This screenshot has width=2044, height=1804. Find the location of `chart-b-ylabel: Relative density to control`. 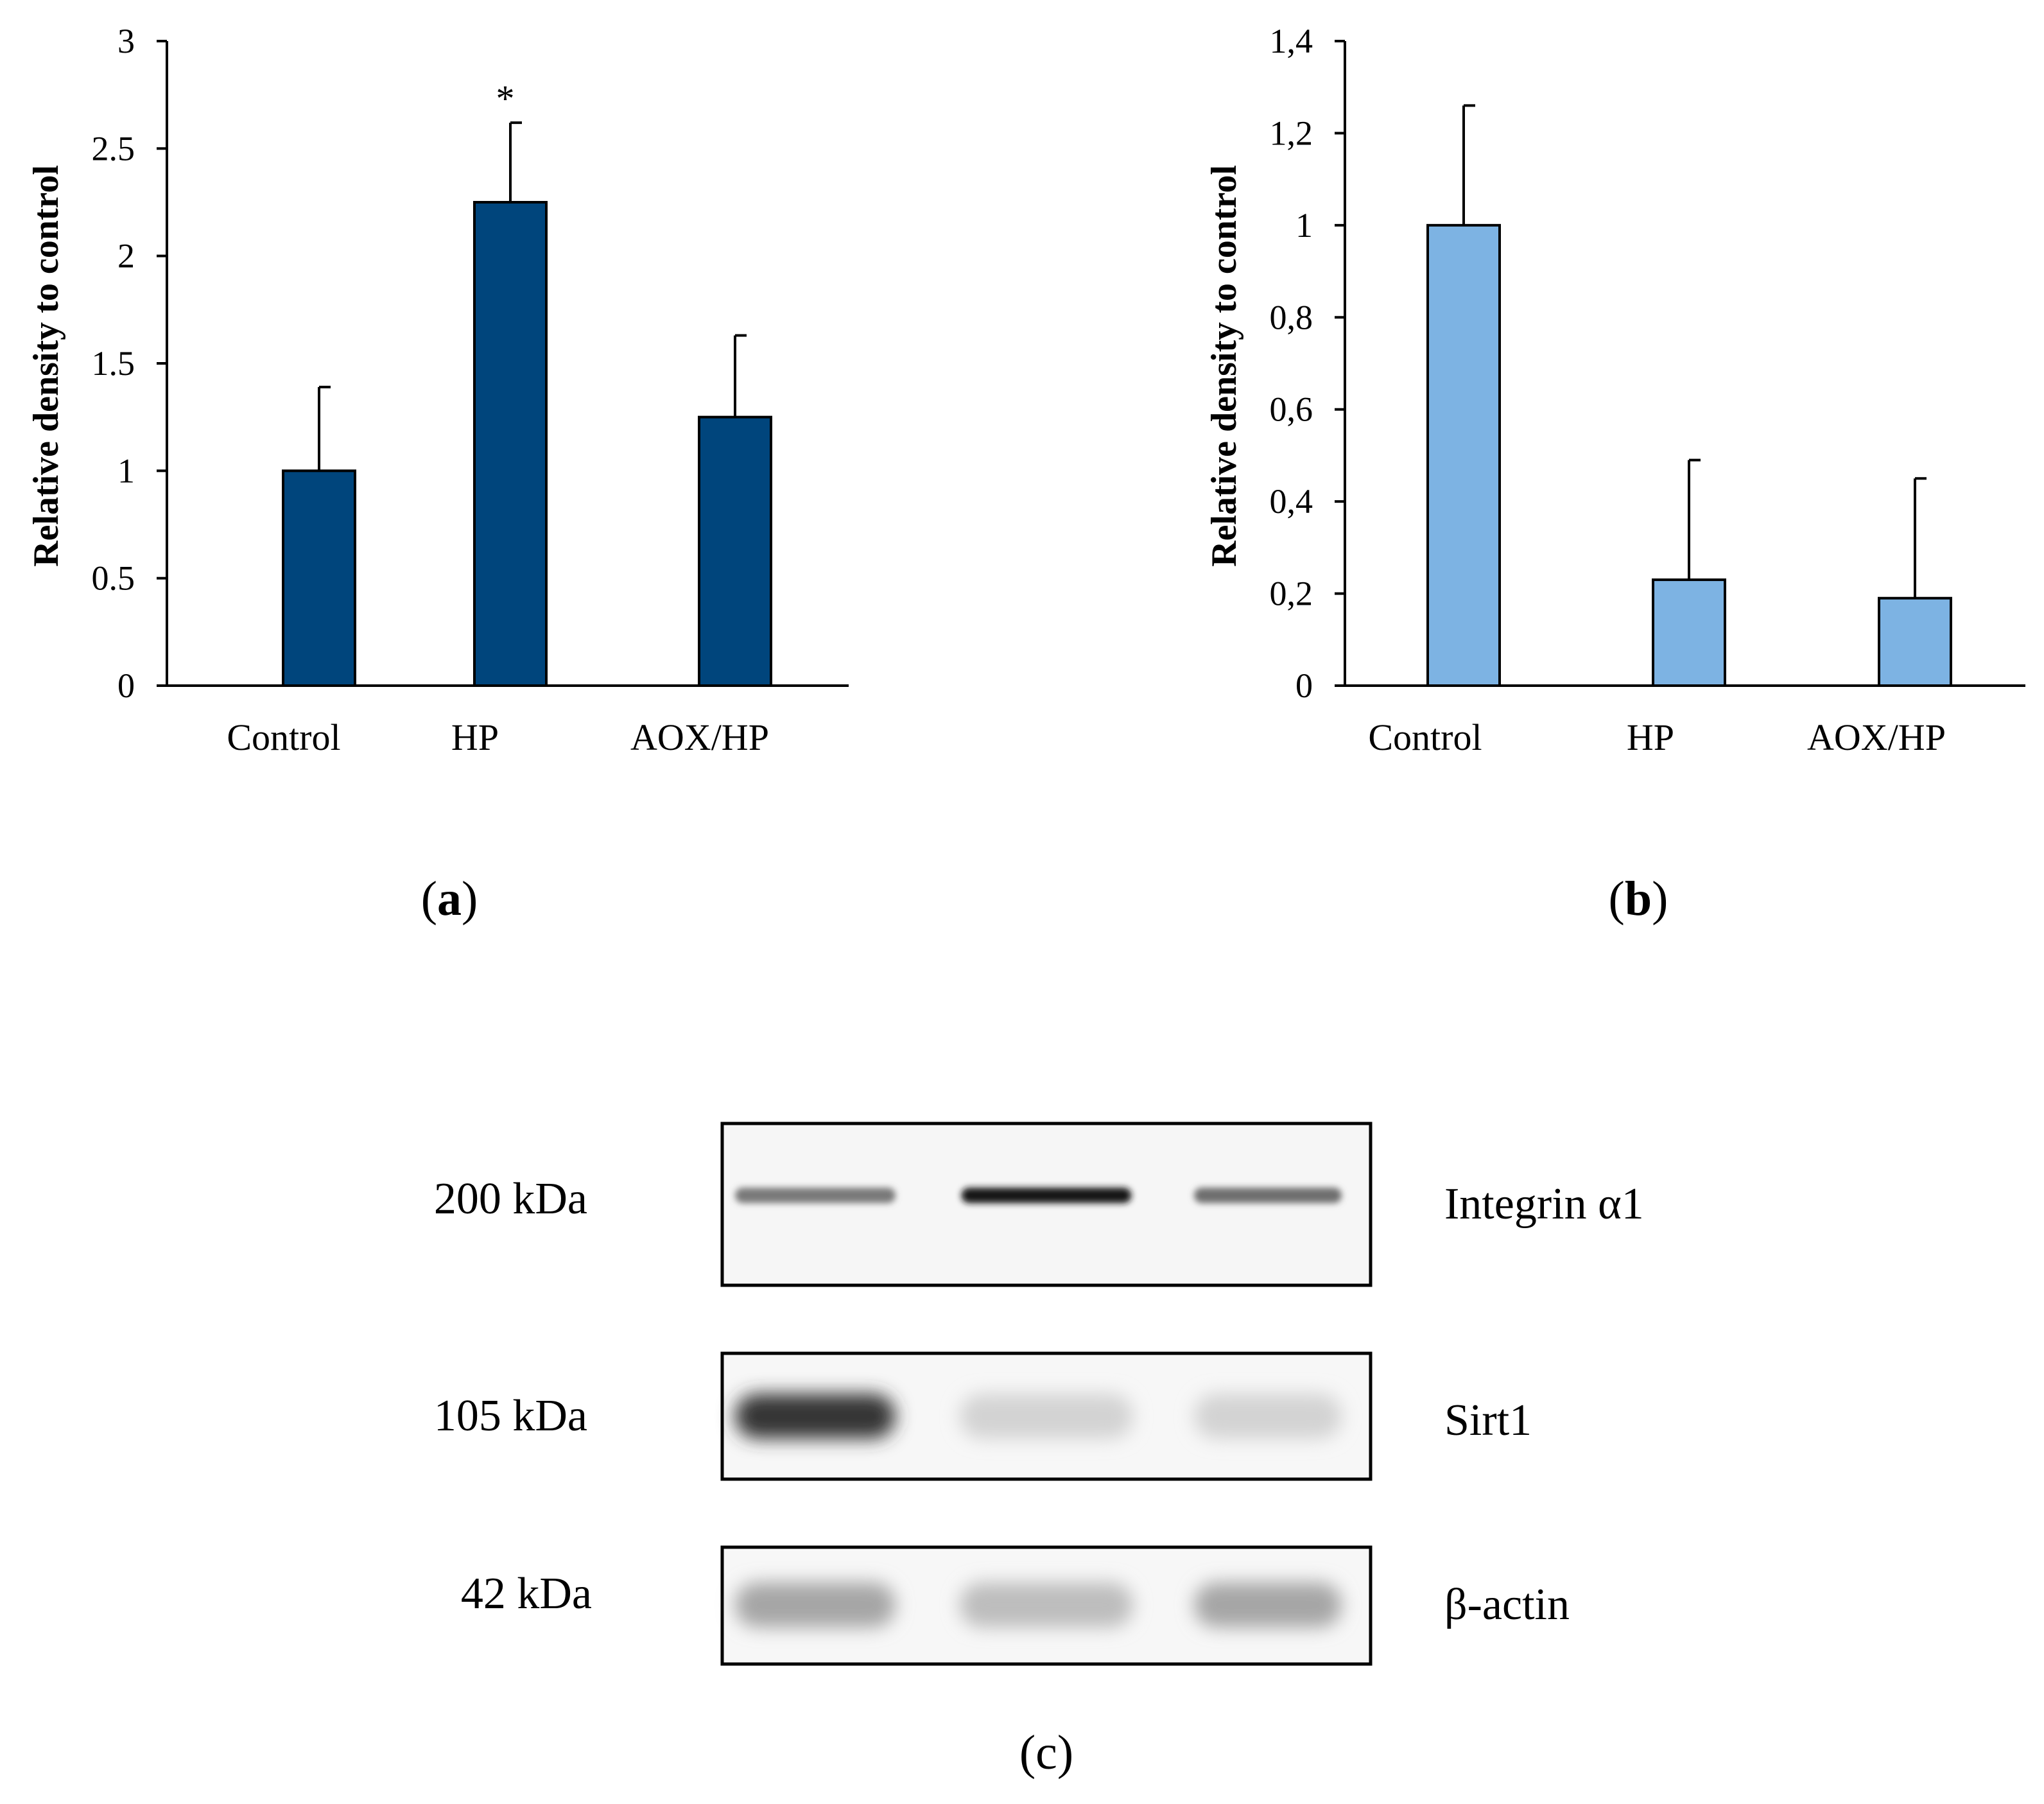

chart-b-ylabel: Relative density to control is located at coordinates (1224, 366).